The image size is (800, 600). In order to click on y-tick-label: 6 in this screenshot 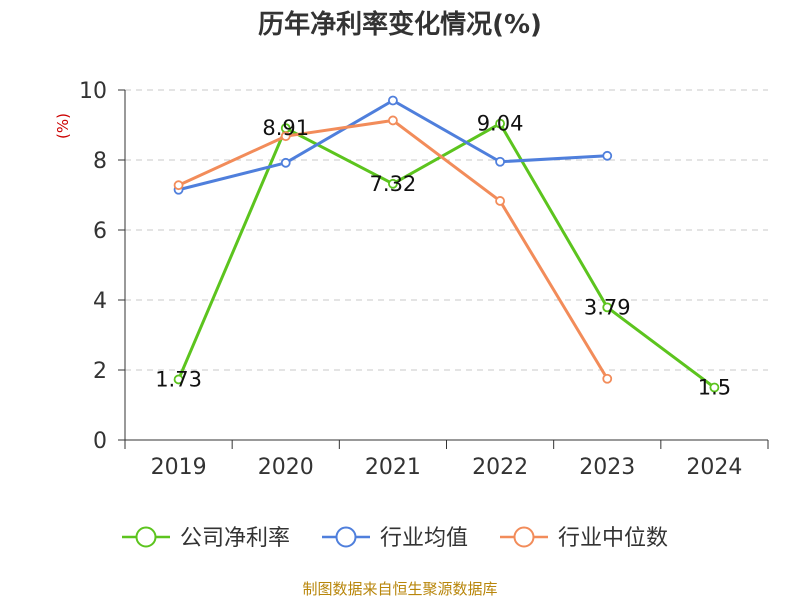, I will do `click(100, 231)`.